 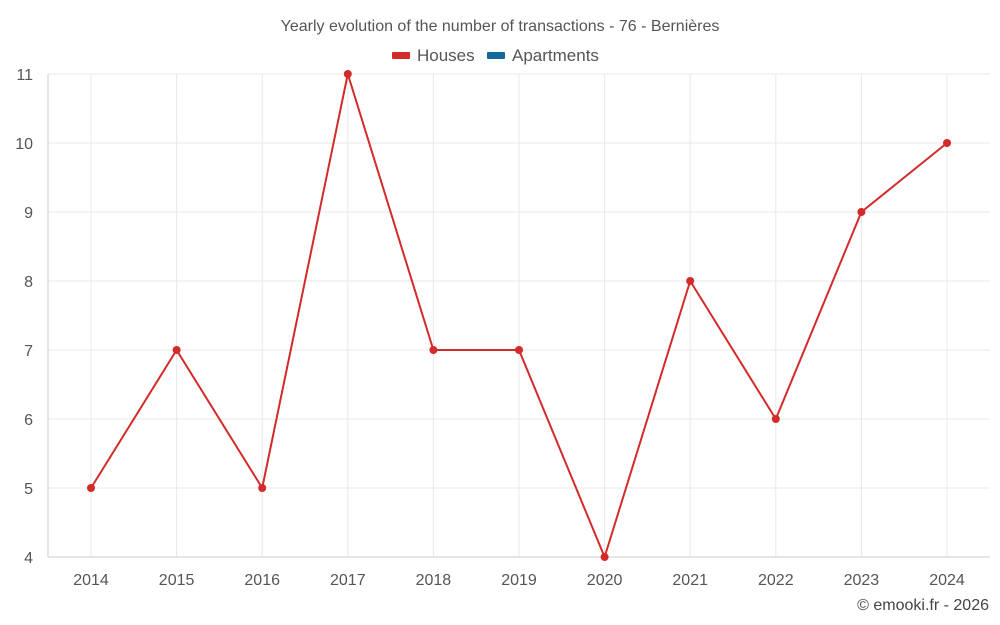 What do you see at coordinates (24, 317) in the screenshot?
I see `y-axis-ticks: 4 5 6 7 8 9 10 11` at bounding box center [24, 317].